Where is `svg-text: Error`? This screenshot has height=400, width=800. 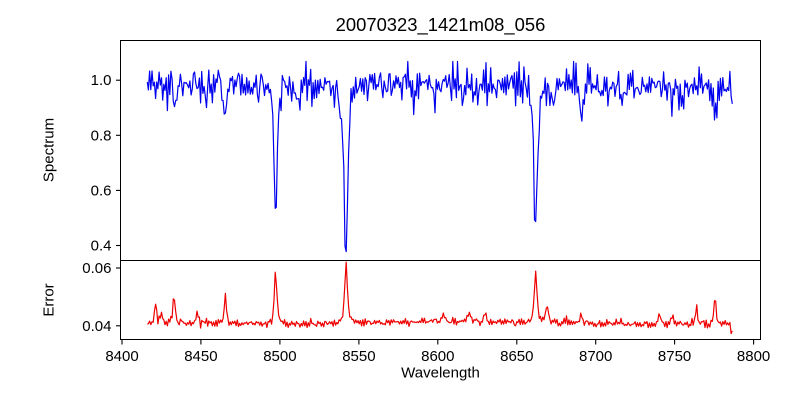 svg-text: Error is located at coordinates (49, 299).